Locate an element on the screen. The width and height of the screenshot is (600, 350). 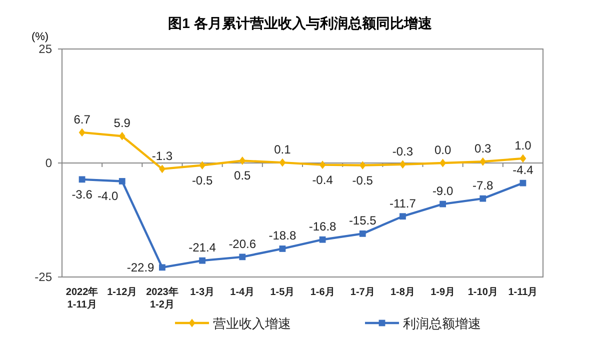
data-label: -3.6 is located at coordinates (82, 194).